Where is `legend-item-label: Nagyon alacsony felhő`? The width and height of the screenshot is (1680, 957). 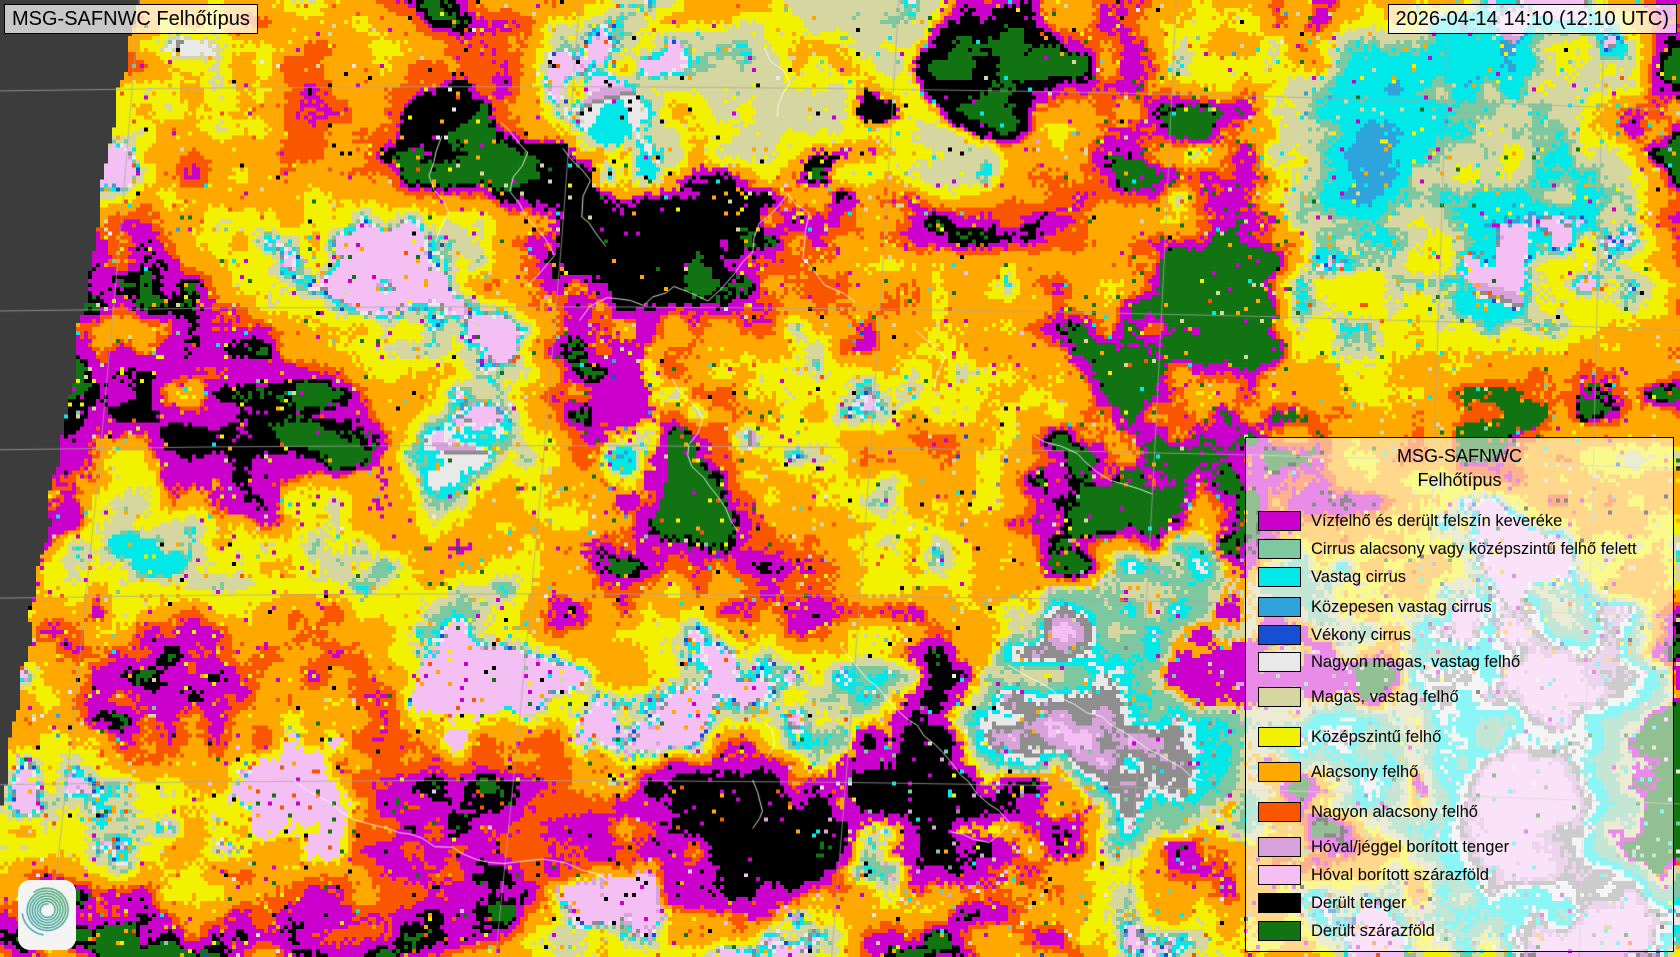 legend-item-label: Nagyon alacsony felhő is located at coordinates (1394, 811).